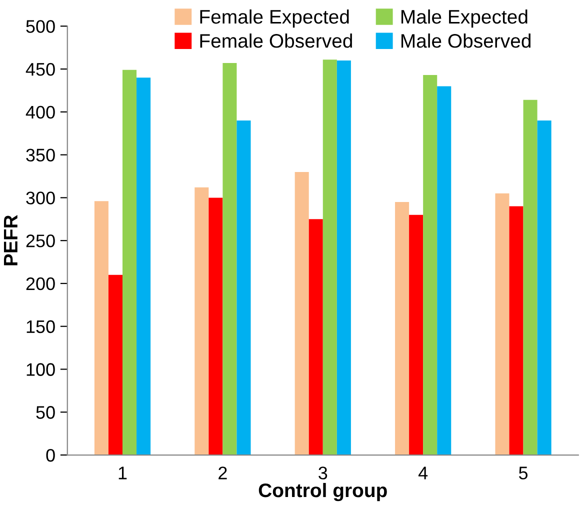 The height and width of the screenshot is (523, 586). Describe the element at coordinates (40, 369) in the screenshot. I see `y-tick-label: 100` at that location.